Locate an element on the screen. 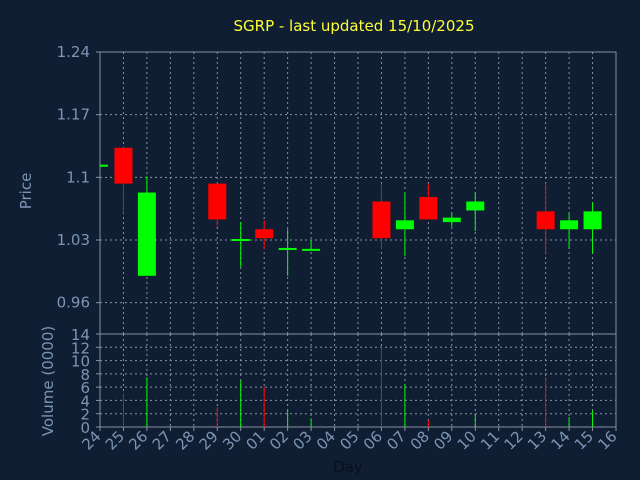 Image resolution: width=640 pixels, height=480 pixels. volume-tick-label: 12 is located at coordinates (80, 348).